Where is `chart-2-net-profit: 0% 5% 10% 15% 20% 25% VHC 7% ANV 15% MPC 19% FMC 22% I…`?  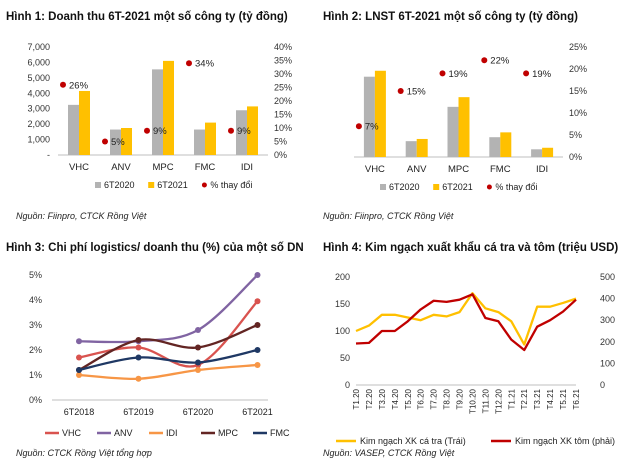 chart-2-net-profit: 0% 5% 10% 15% 20% 25% VHC 7% ANV 15% MPC 19% FMC 22% I… is located at coordinates (470, 117).